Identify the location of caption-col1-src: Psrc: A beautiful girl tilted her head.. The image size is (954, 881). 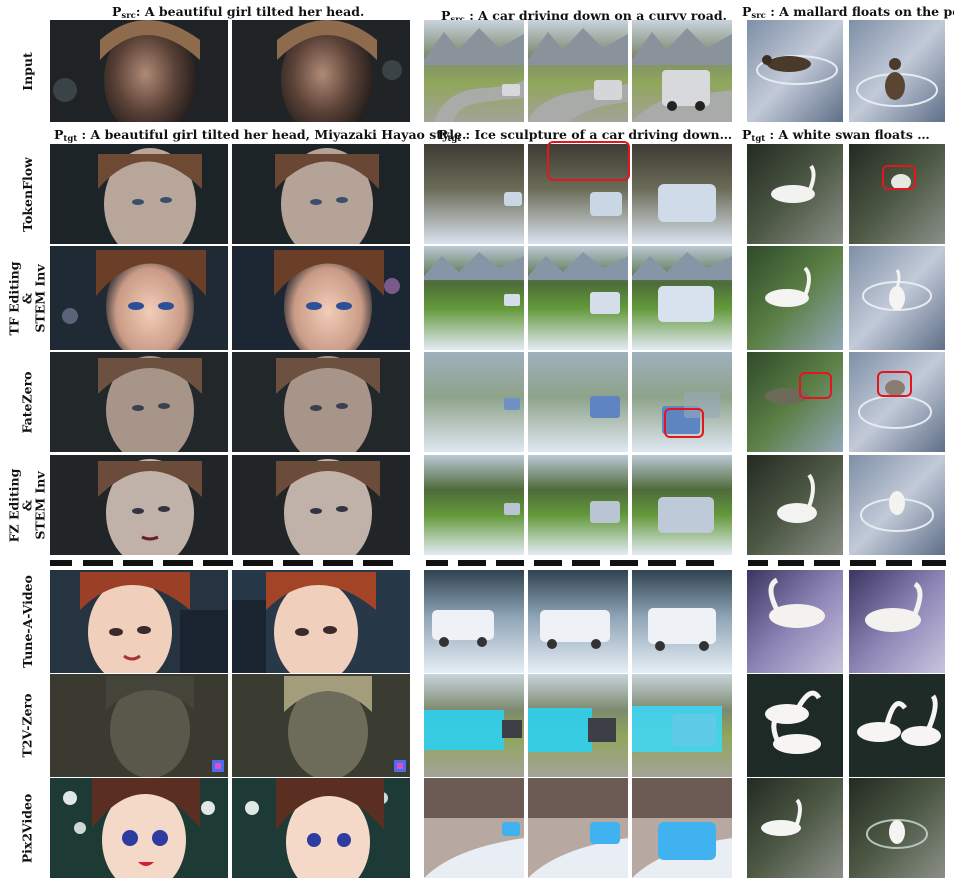
(238, 13).